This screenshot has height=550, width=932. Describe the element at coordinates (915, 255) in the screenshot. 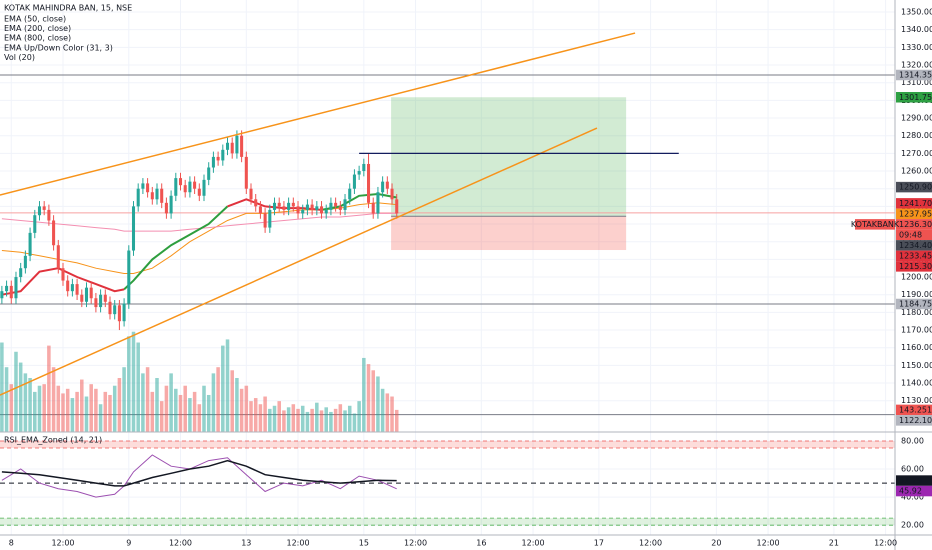

I see `price-label: 1233.45` at that location.